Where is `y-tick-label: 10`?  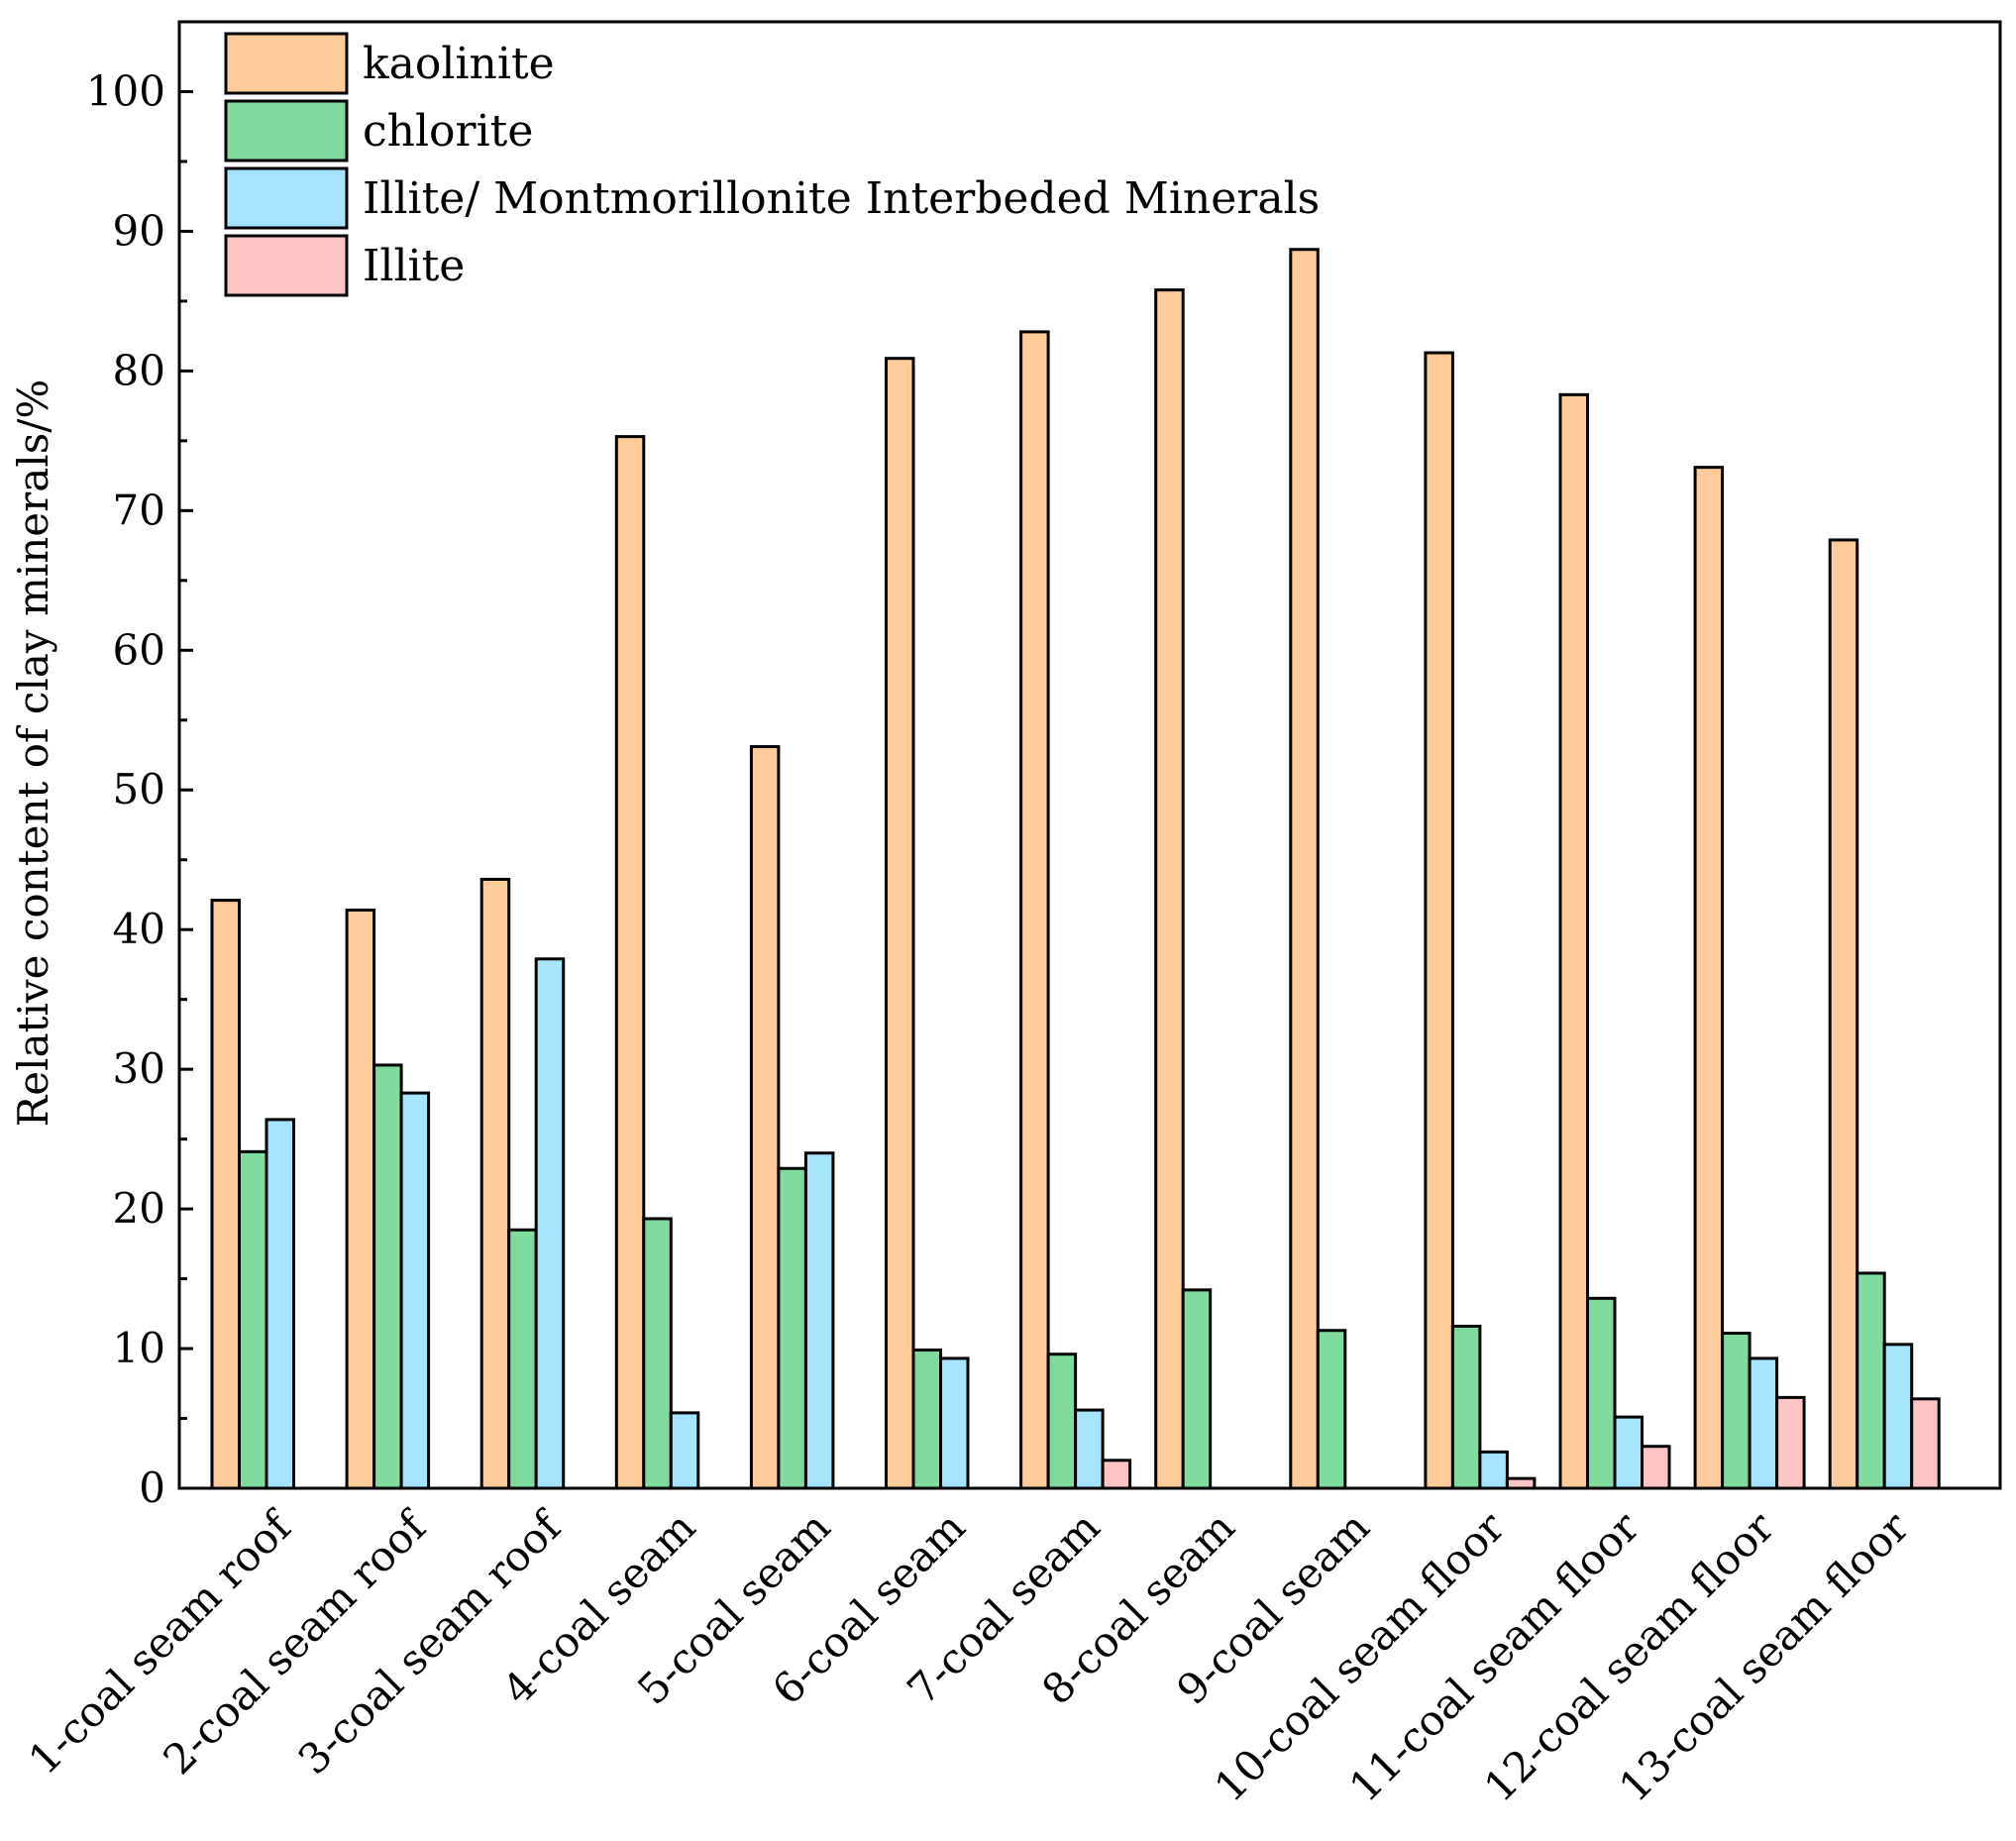 y-tick-label: 10 is located at coordinates (139, 1348).